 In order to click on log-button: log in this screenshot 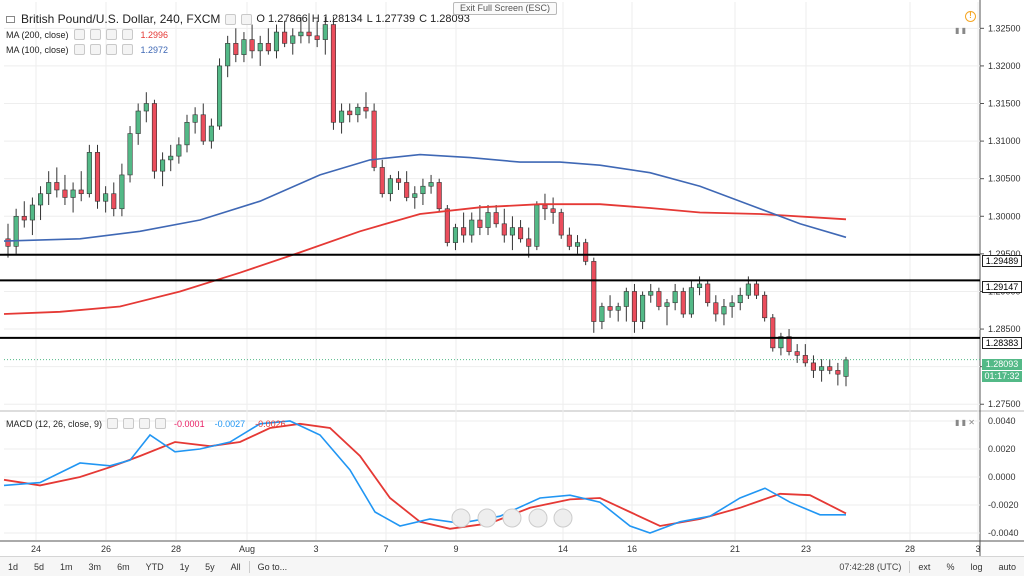, I will do `click(976, 566)`.